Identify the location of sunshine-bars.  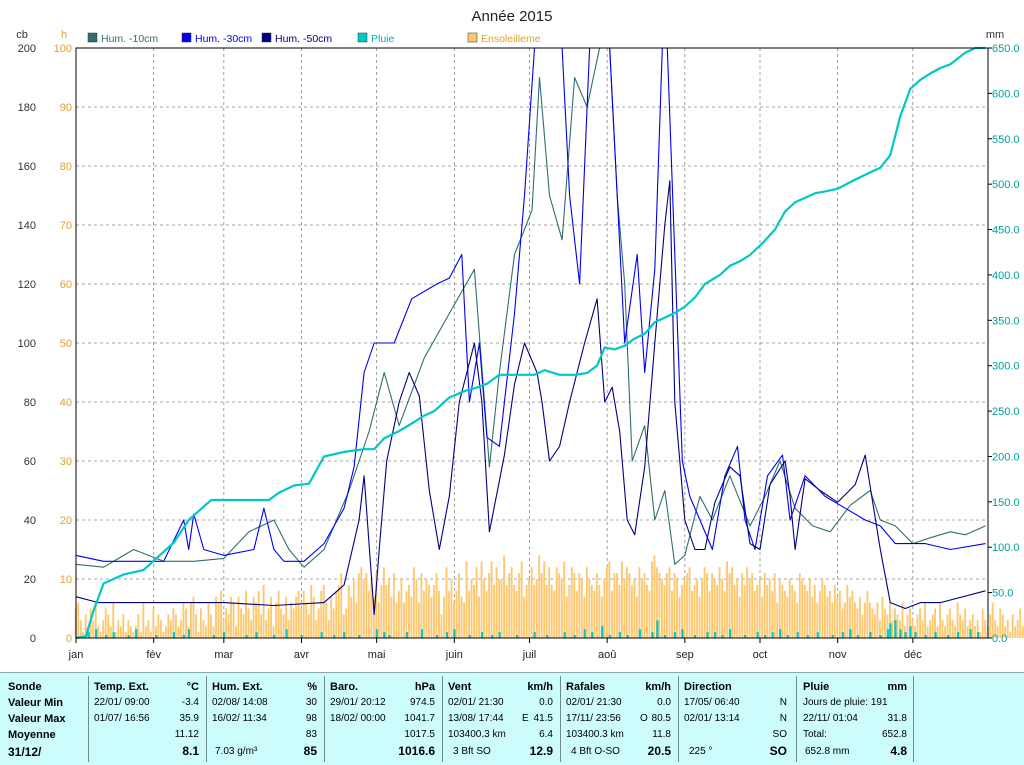
(549, 596).